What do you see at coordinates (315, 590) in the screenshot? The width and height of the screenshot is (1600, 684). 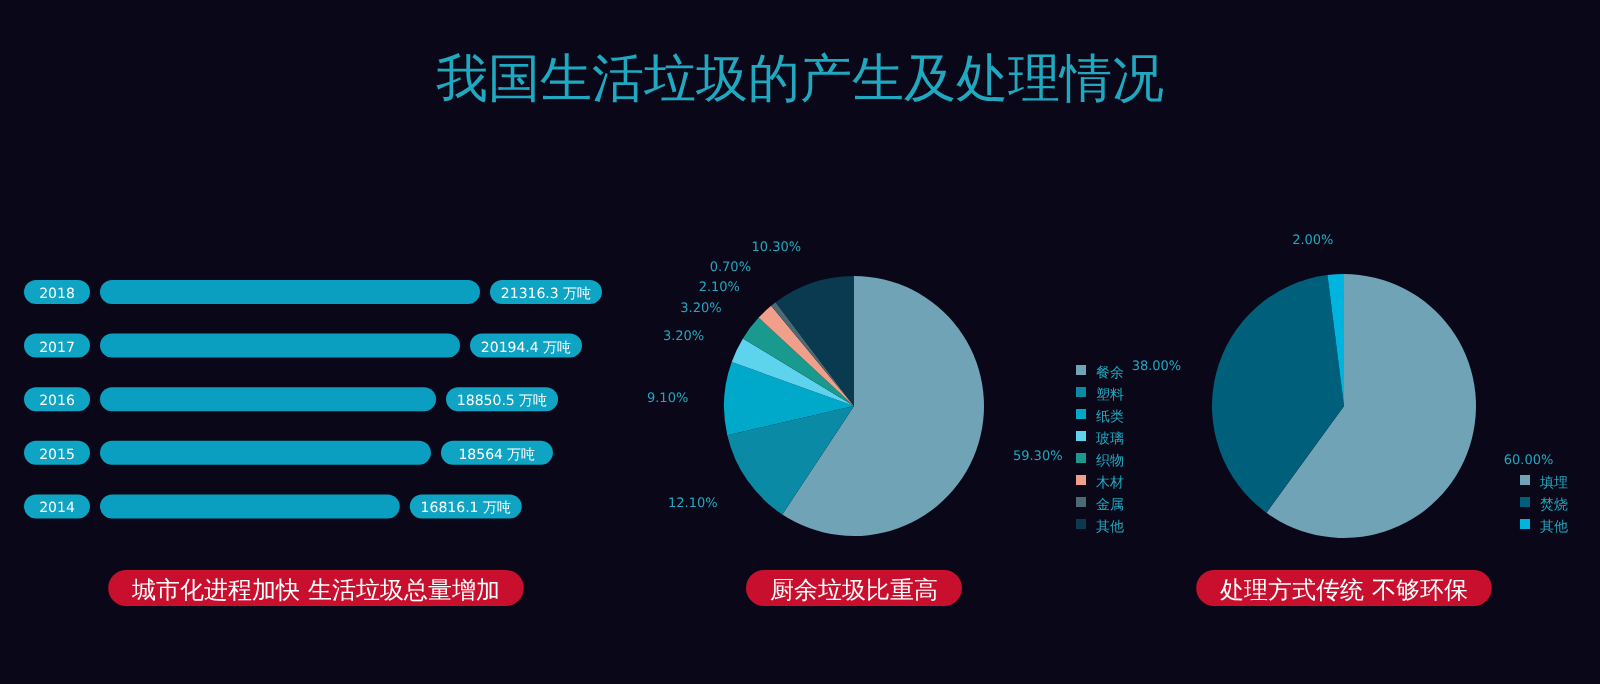 I see `text: 城市化进程加快 生活垃圾总量增加` at bounding box center [315, 590].